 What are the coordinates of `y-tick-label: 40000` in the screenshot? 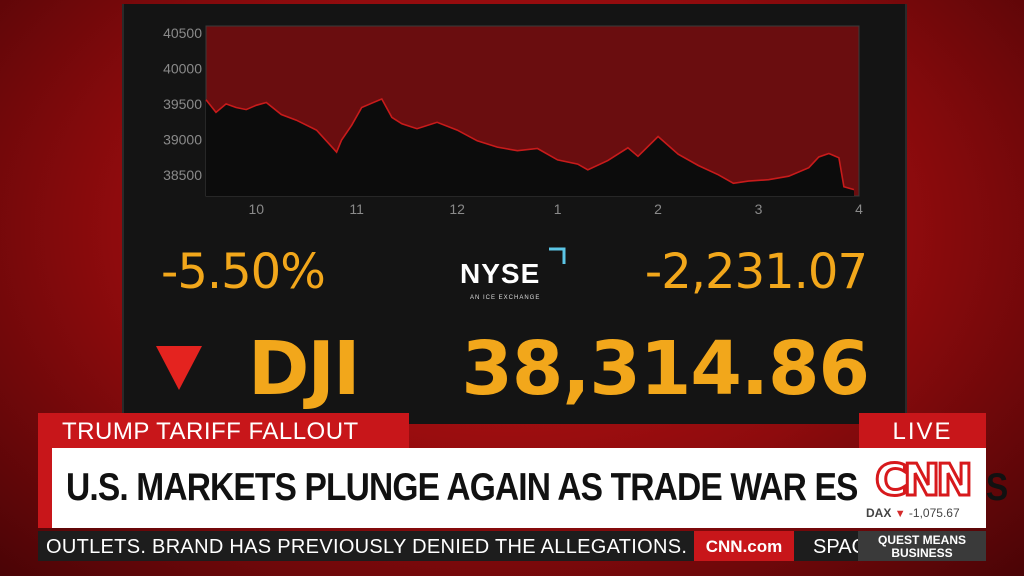 It's located at (182, 69).